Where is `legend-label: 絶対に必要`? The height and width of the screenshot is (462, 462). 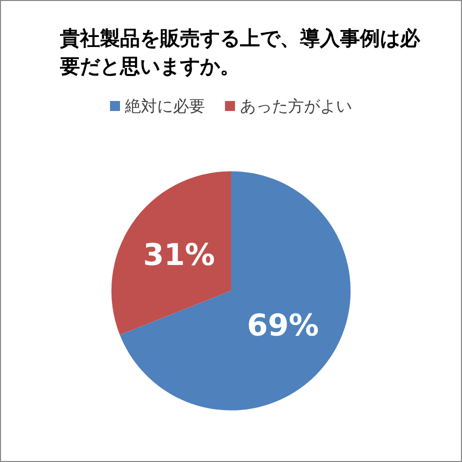
legend-label: 絶対に必要 is located at coordinates (164, 106).